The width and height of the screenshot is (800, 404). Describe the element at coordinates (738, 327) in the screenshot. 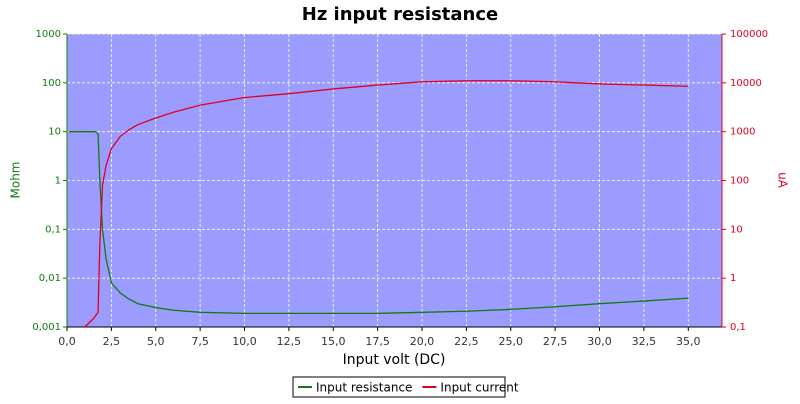

I see `y2-tick-label: 0,1` at that location.